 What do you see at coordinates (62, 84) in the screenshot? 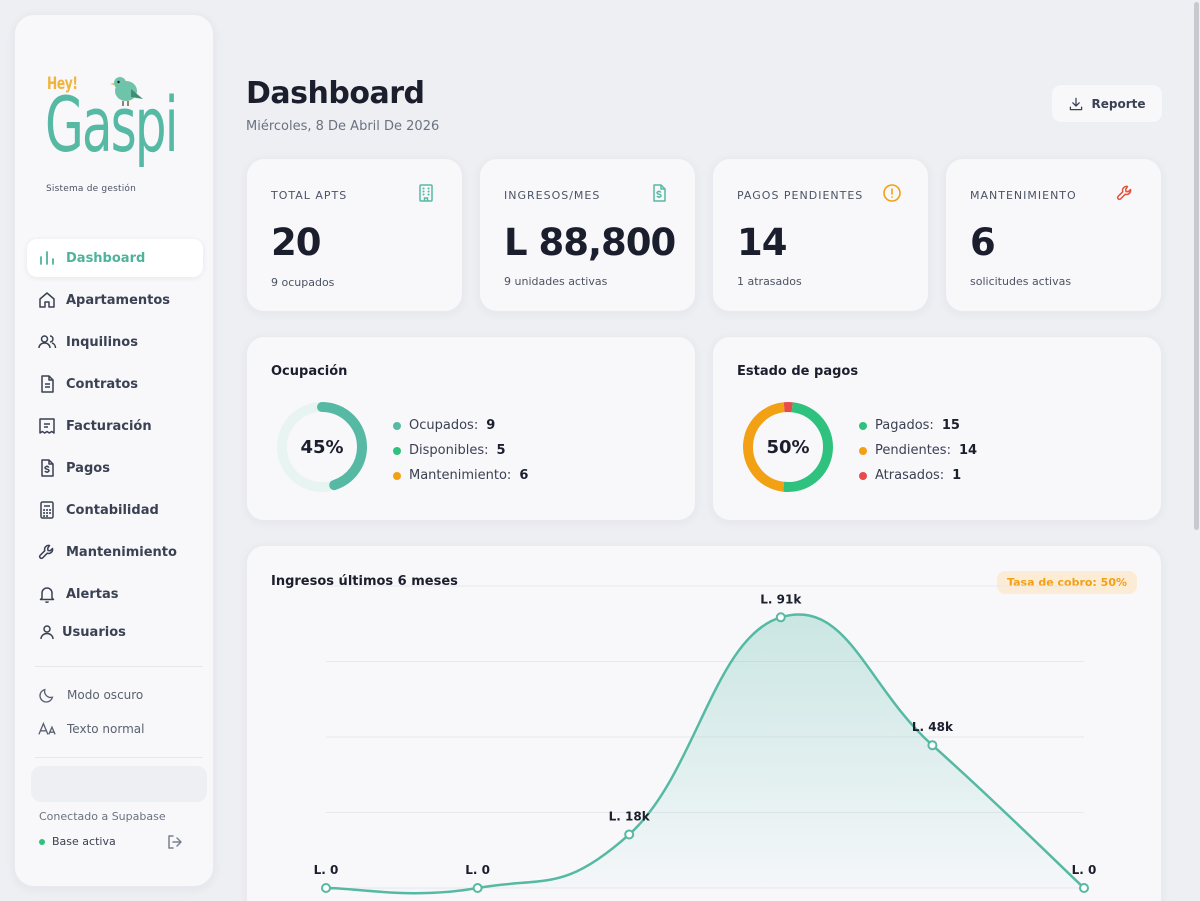
I see `logo-hey-text: Hey!` at bounding box center [62, 84].